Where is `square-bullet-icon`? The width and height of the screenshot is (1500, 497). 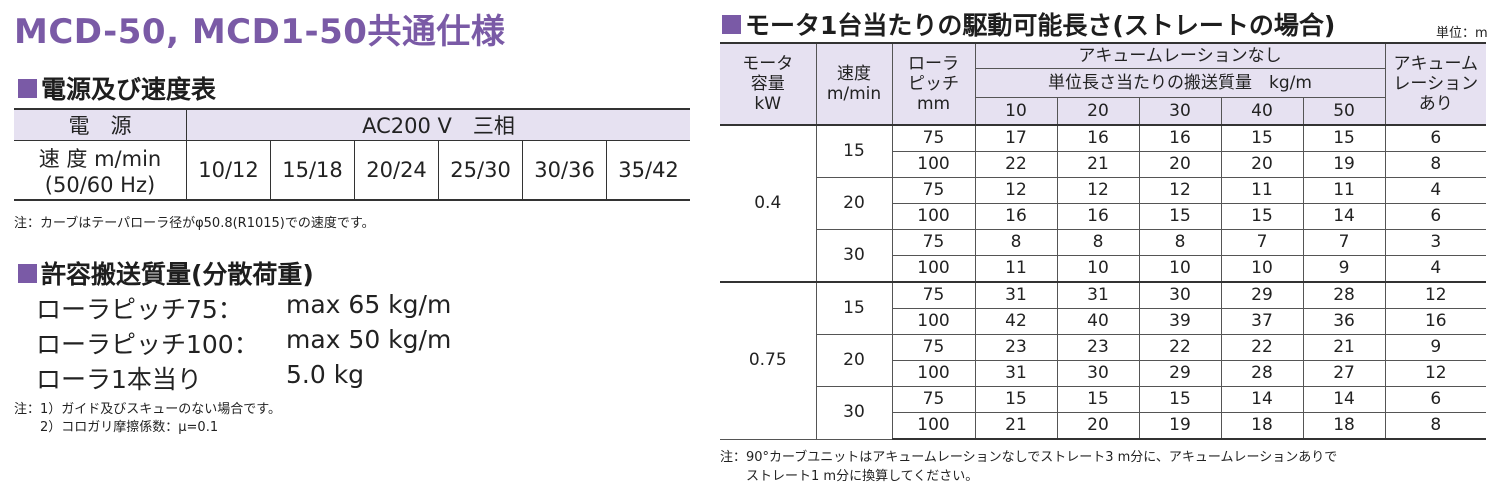 square-bullet-icon is located at coordinates (27, 88).